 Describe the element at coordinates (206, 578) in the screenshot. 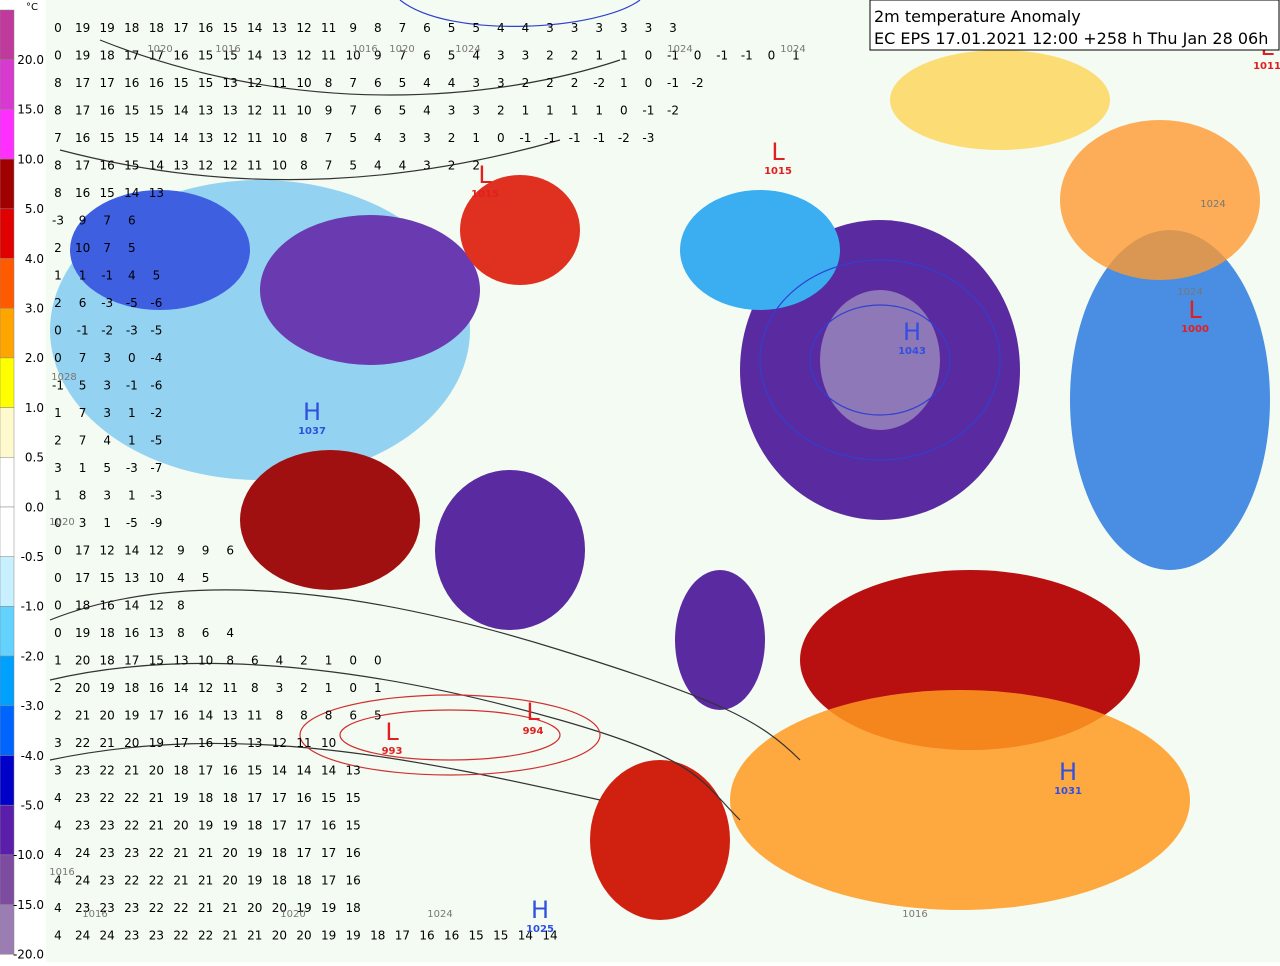

I see `temperature-value: 5` at that location.